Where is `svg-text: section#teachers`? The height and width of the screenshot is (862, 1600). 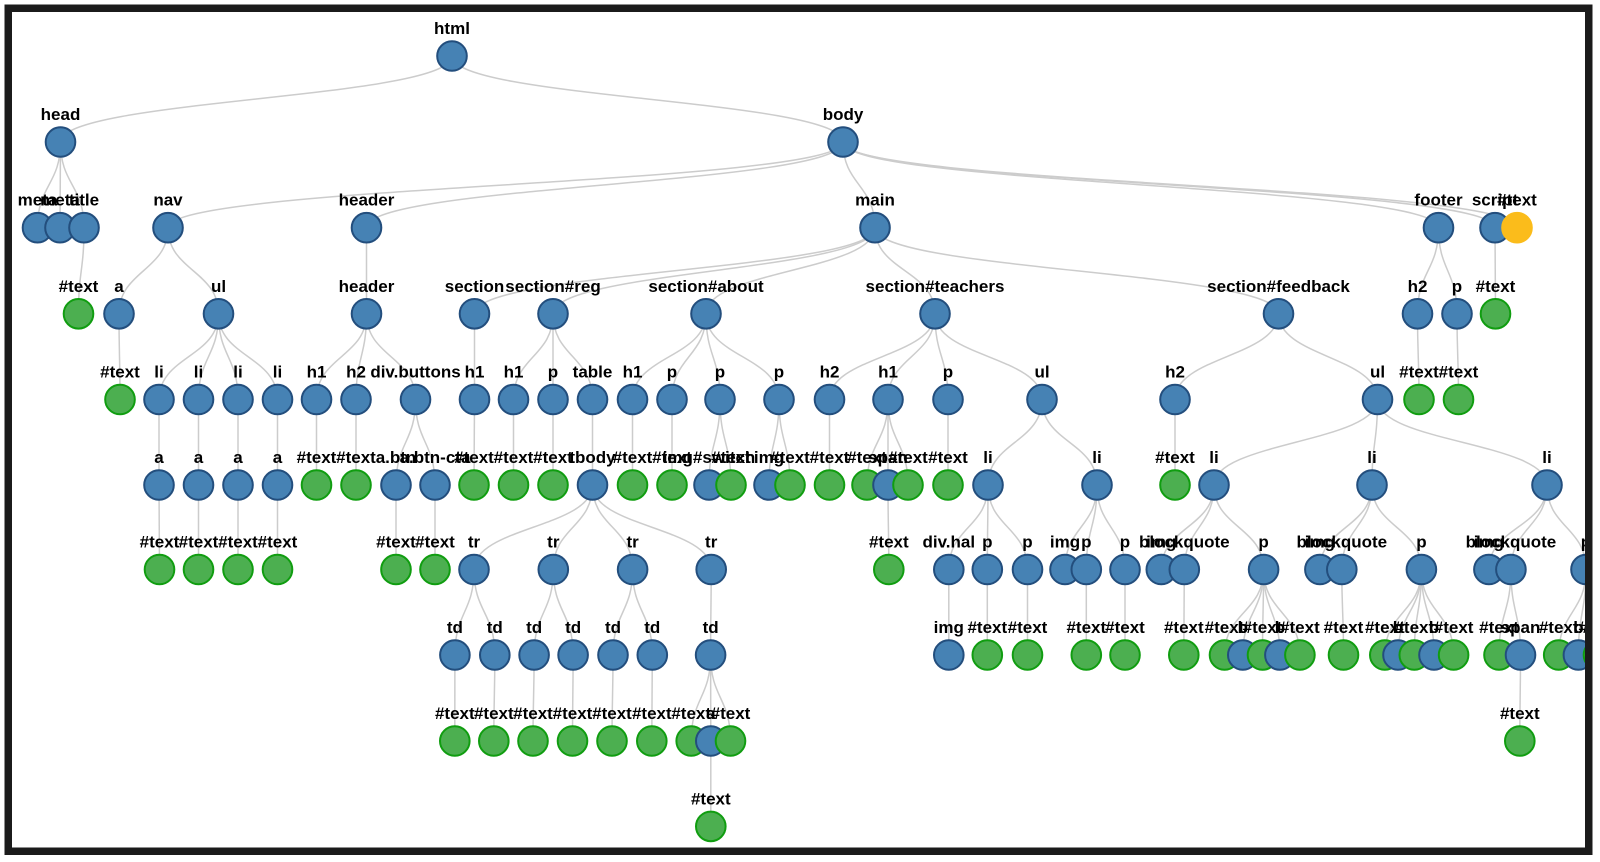 svg-text: section#teachers is located at coordinates (935, 286).